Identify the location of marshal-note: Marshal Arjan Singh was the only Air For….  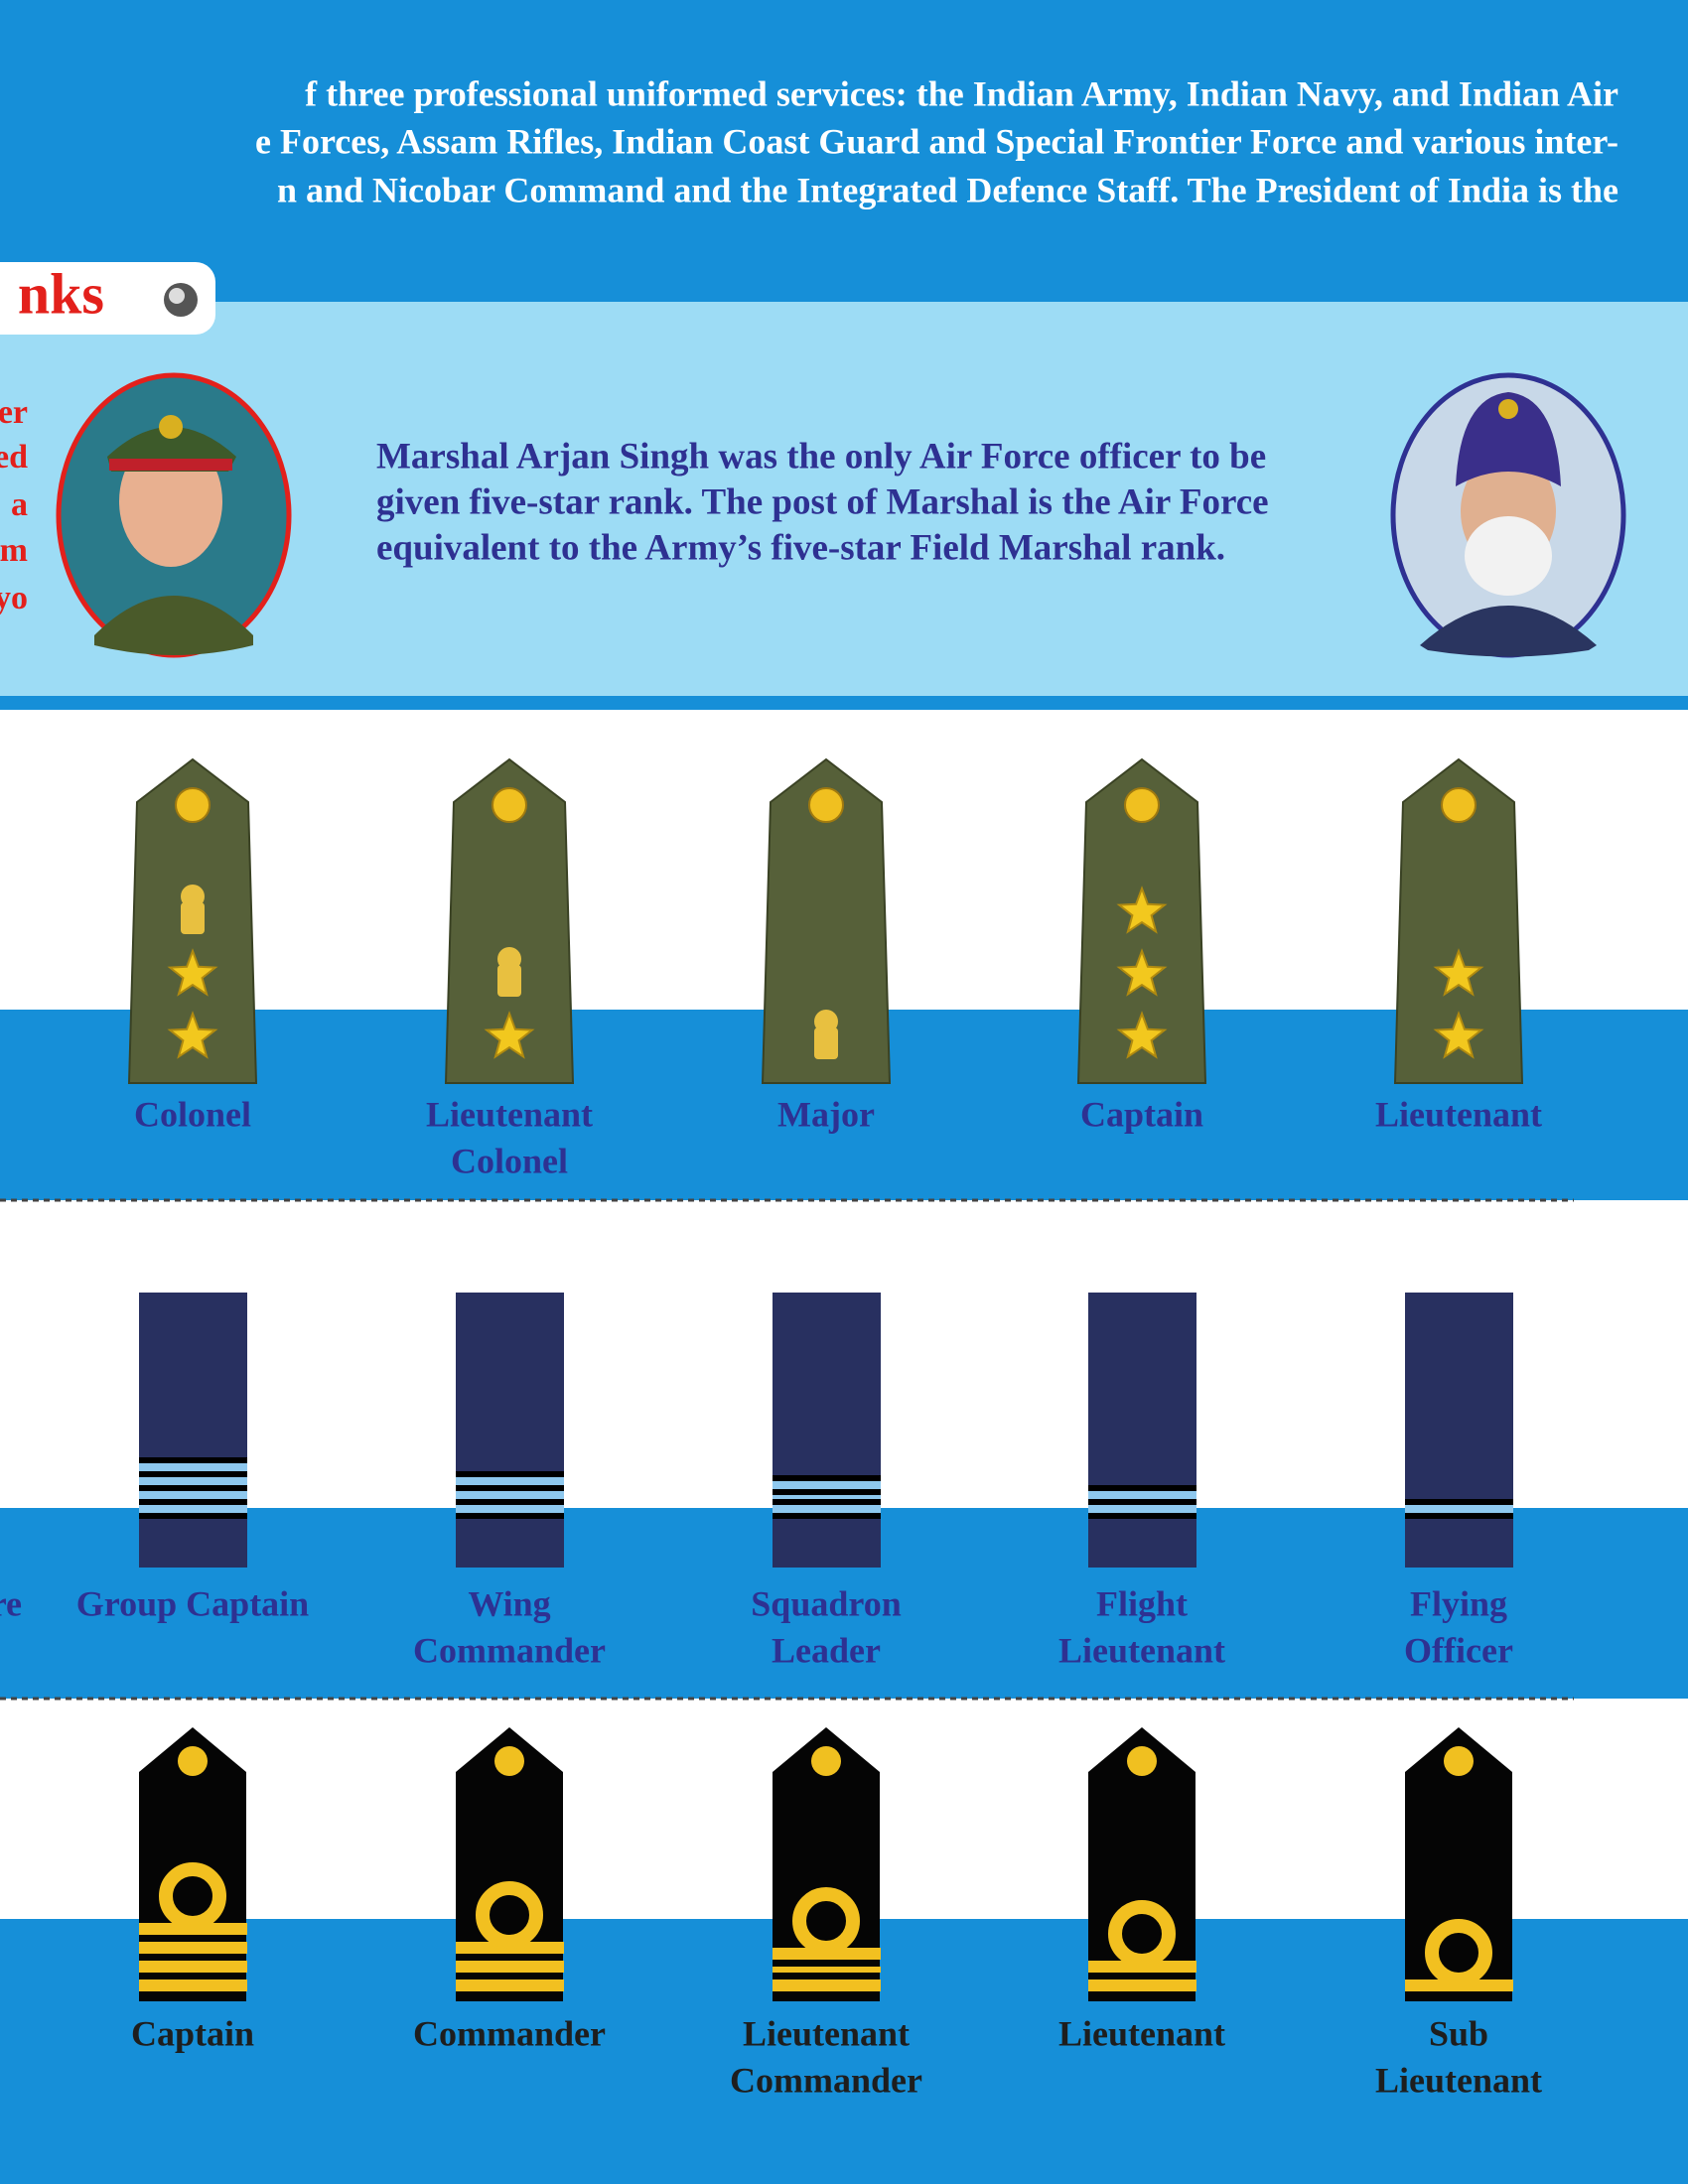
(821, 456).